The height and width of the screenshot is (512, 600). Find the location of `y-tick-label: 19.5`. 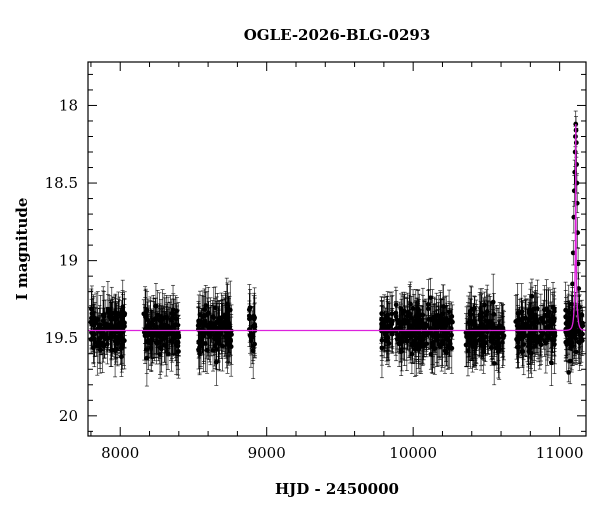

y-tick-label: 19.5 is located at coordinates (61, 338).